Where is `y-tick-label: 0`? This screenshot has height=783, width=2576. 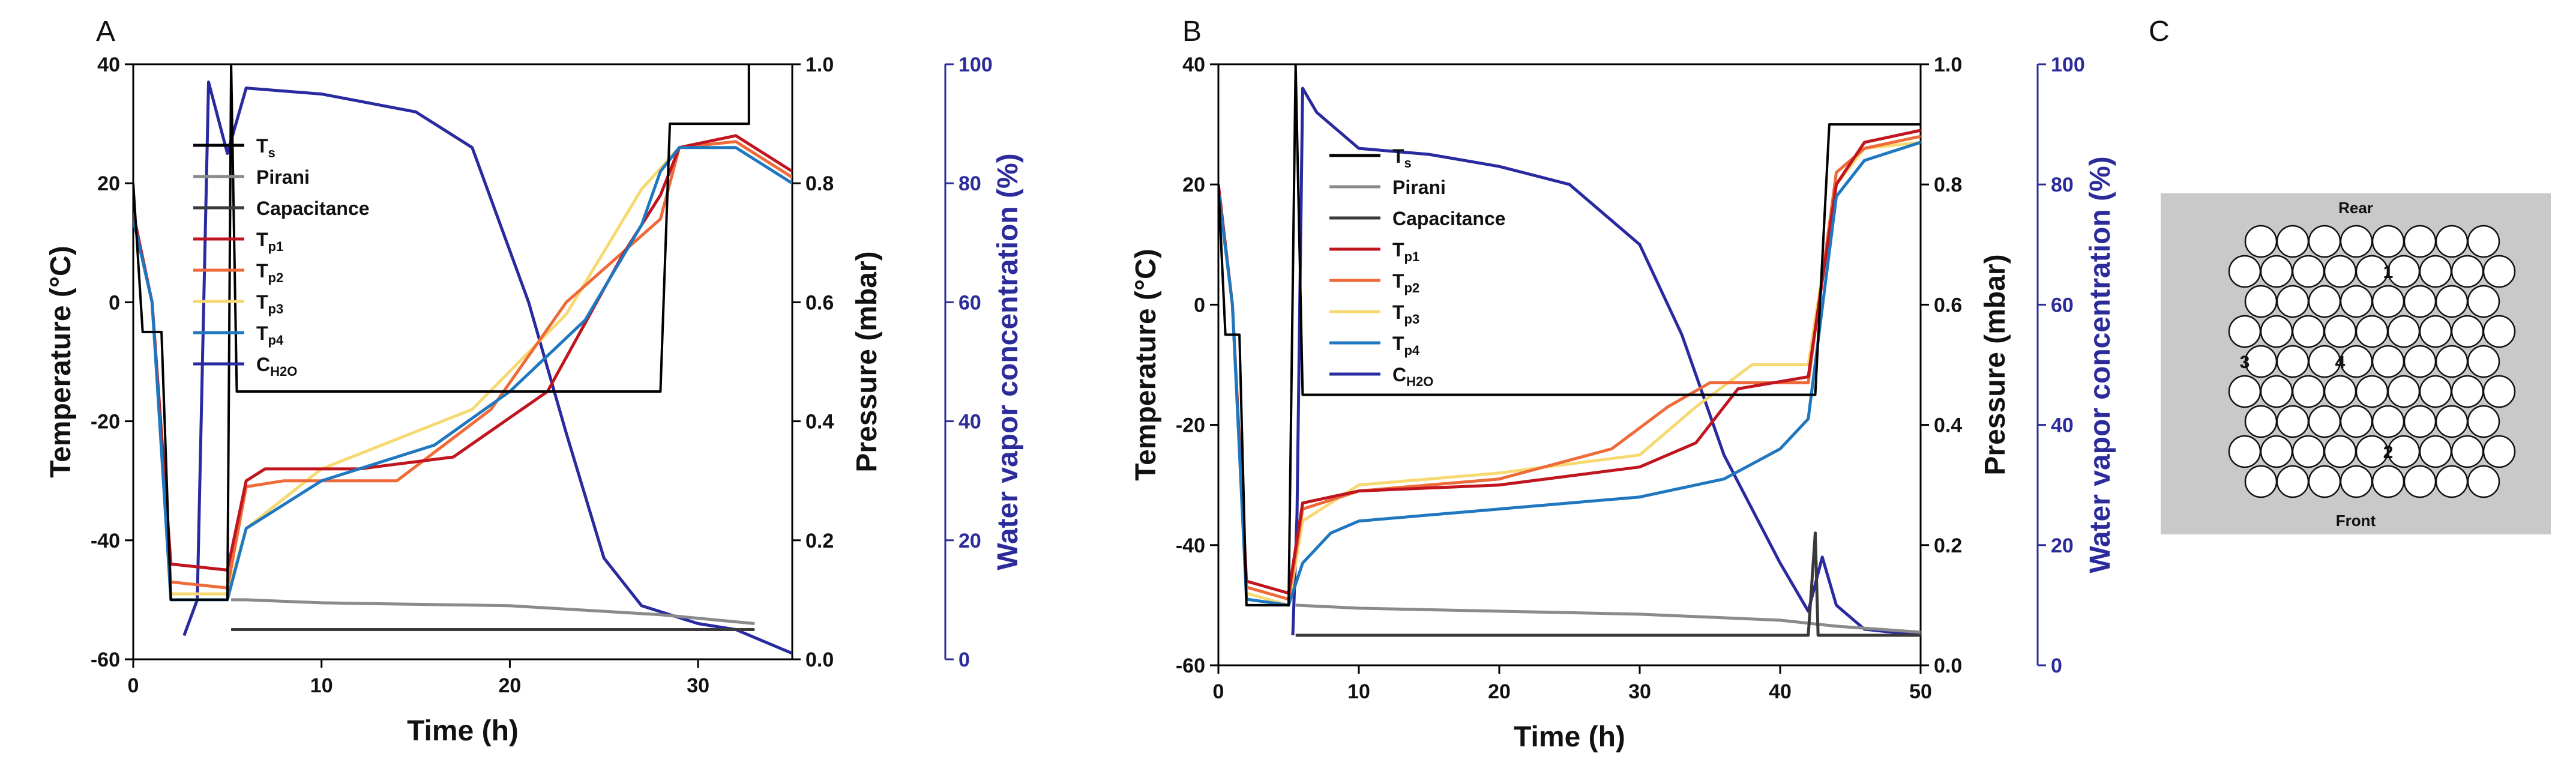 y-tick-label: 0 is located at coordinates (1199, 305).